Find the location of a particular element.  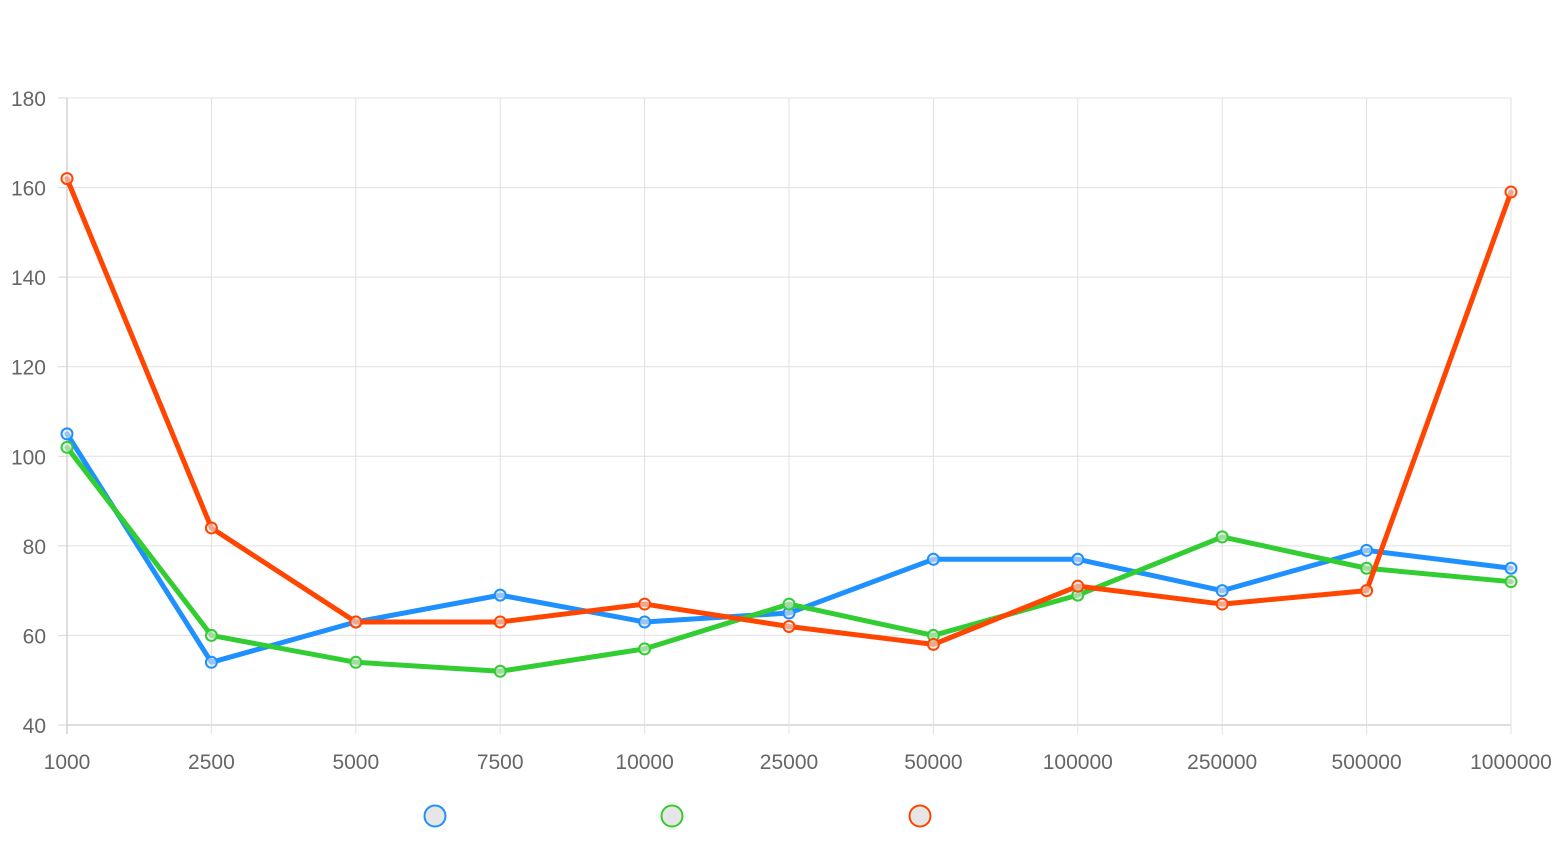

x-tick-label: 10000 is located at coordinates (644, 762).